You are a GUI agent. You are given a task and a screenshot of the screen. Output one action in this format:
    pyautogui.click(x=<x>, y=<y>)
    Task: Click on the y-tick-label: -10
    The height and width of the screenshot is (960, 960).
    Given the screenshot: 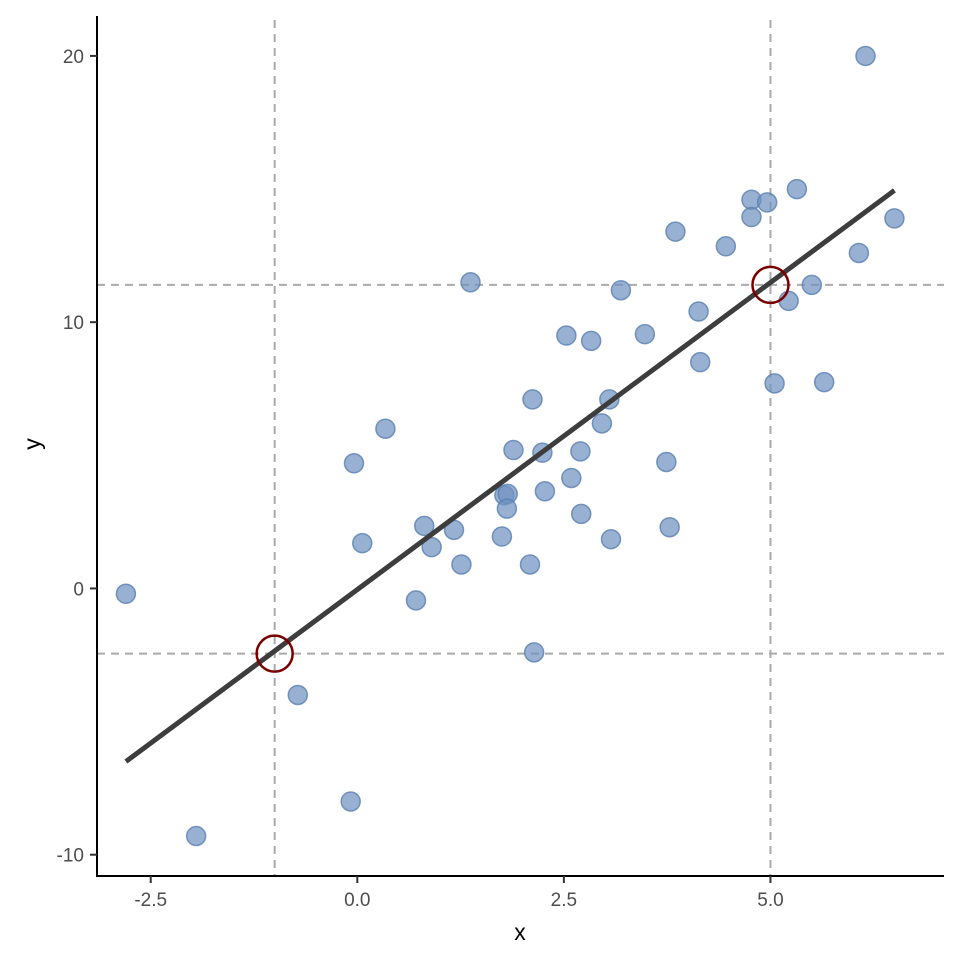 What is the action you would take?
    pyautogui.click(x=70, y=856)
    